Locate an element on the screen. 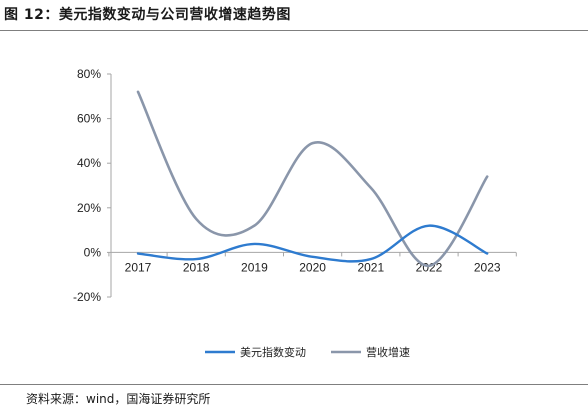 The height and width of the screenshot is (415, 588). y-tick-label: 0% is located at coordinates (93, 252).